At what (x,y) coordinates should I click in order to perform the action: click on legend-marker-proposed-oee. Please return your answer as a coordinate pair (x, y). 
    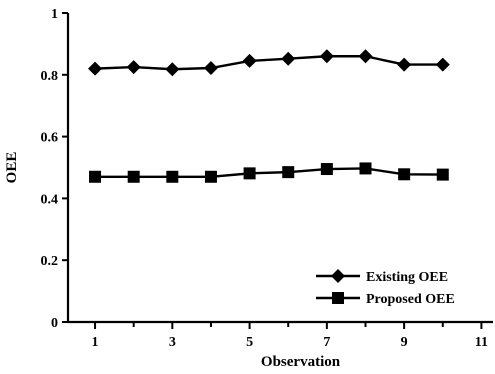
    Looking at the image, I should click on (338, 298).